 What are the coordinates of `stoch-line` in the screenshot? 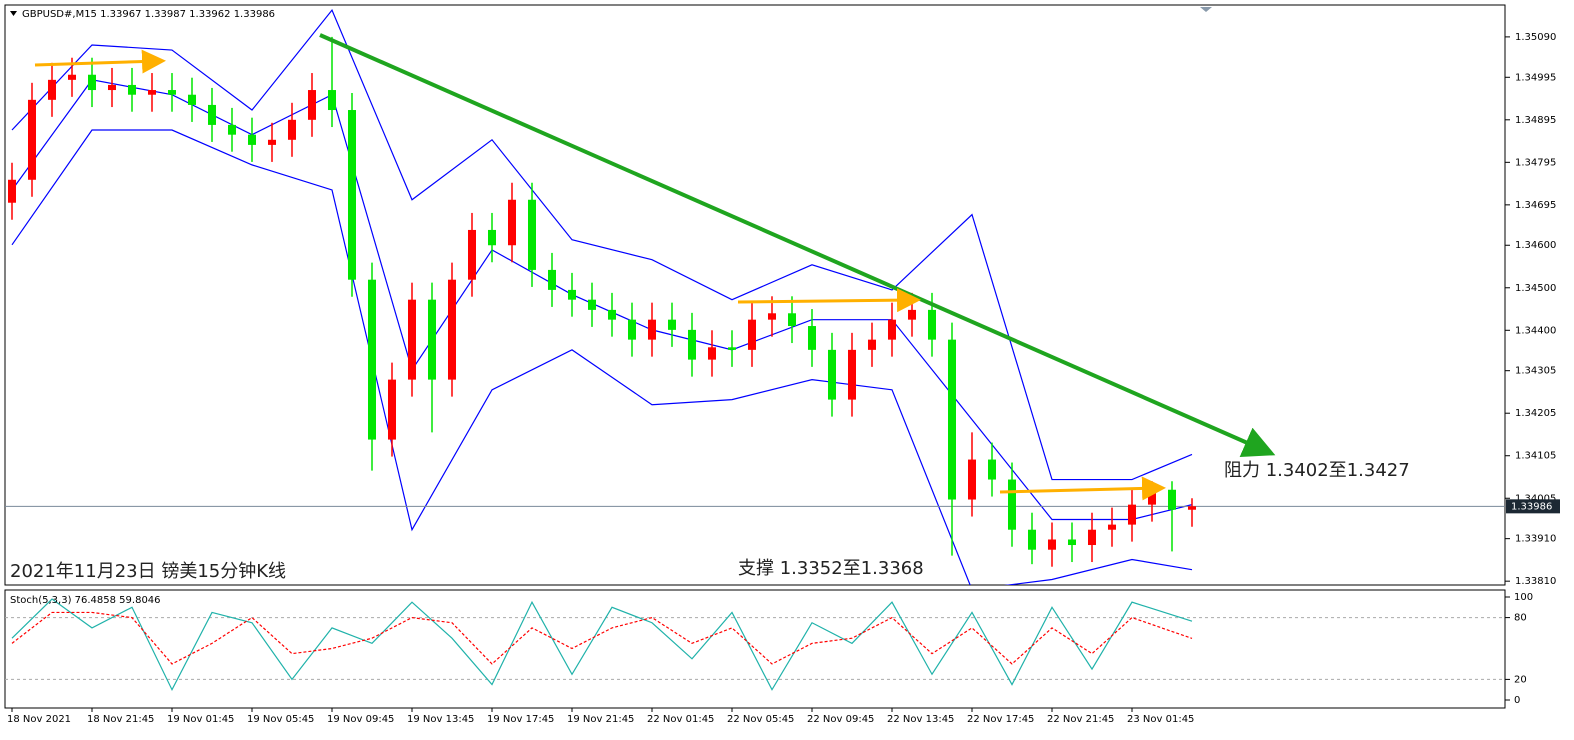 It's located at (602, 645).